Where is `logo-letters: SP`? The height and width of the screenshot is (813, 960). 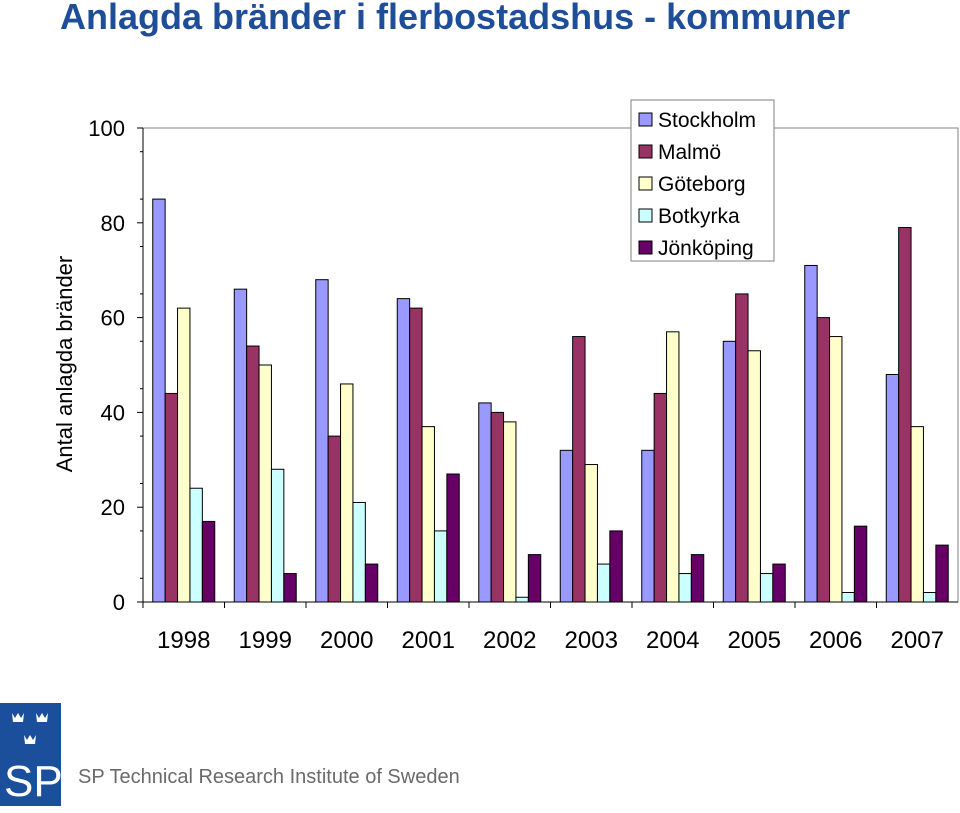 logo-letters: SP is located at coordinates (32, 781).